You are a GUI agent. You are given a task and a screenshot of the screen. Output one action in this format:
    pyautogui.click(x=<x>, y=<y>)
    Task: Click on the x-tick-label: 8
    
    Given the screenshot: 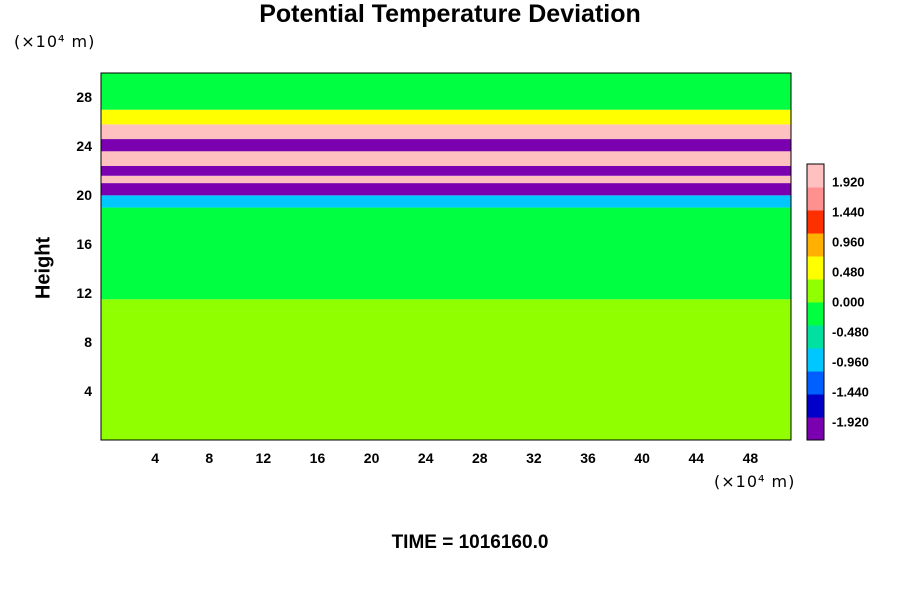 What is the action you would take?
    pyautogui.click(x=209, y=458)
    